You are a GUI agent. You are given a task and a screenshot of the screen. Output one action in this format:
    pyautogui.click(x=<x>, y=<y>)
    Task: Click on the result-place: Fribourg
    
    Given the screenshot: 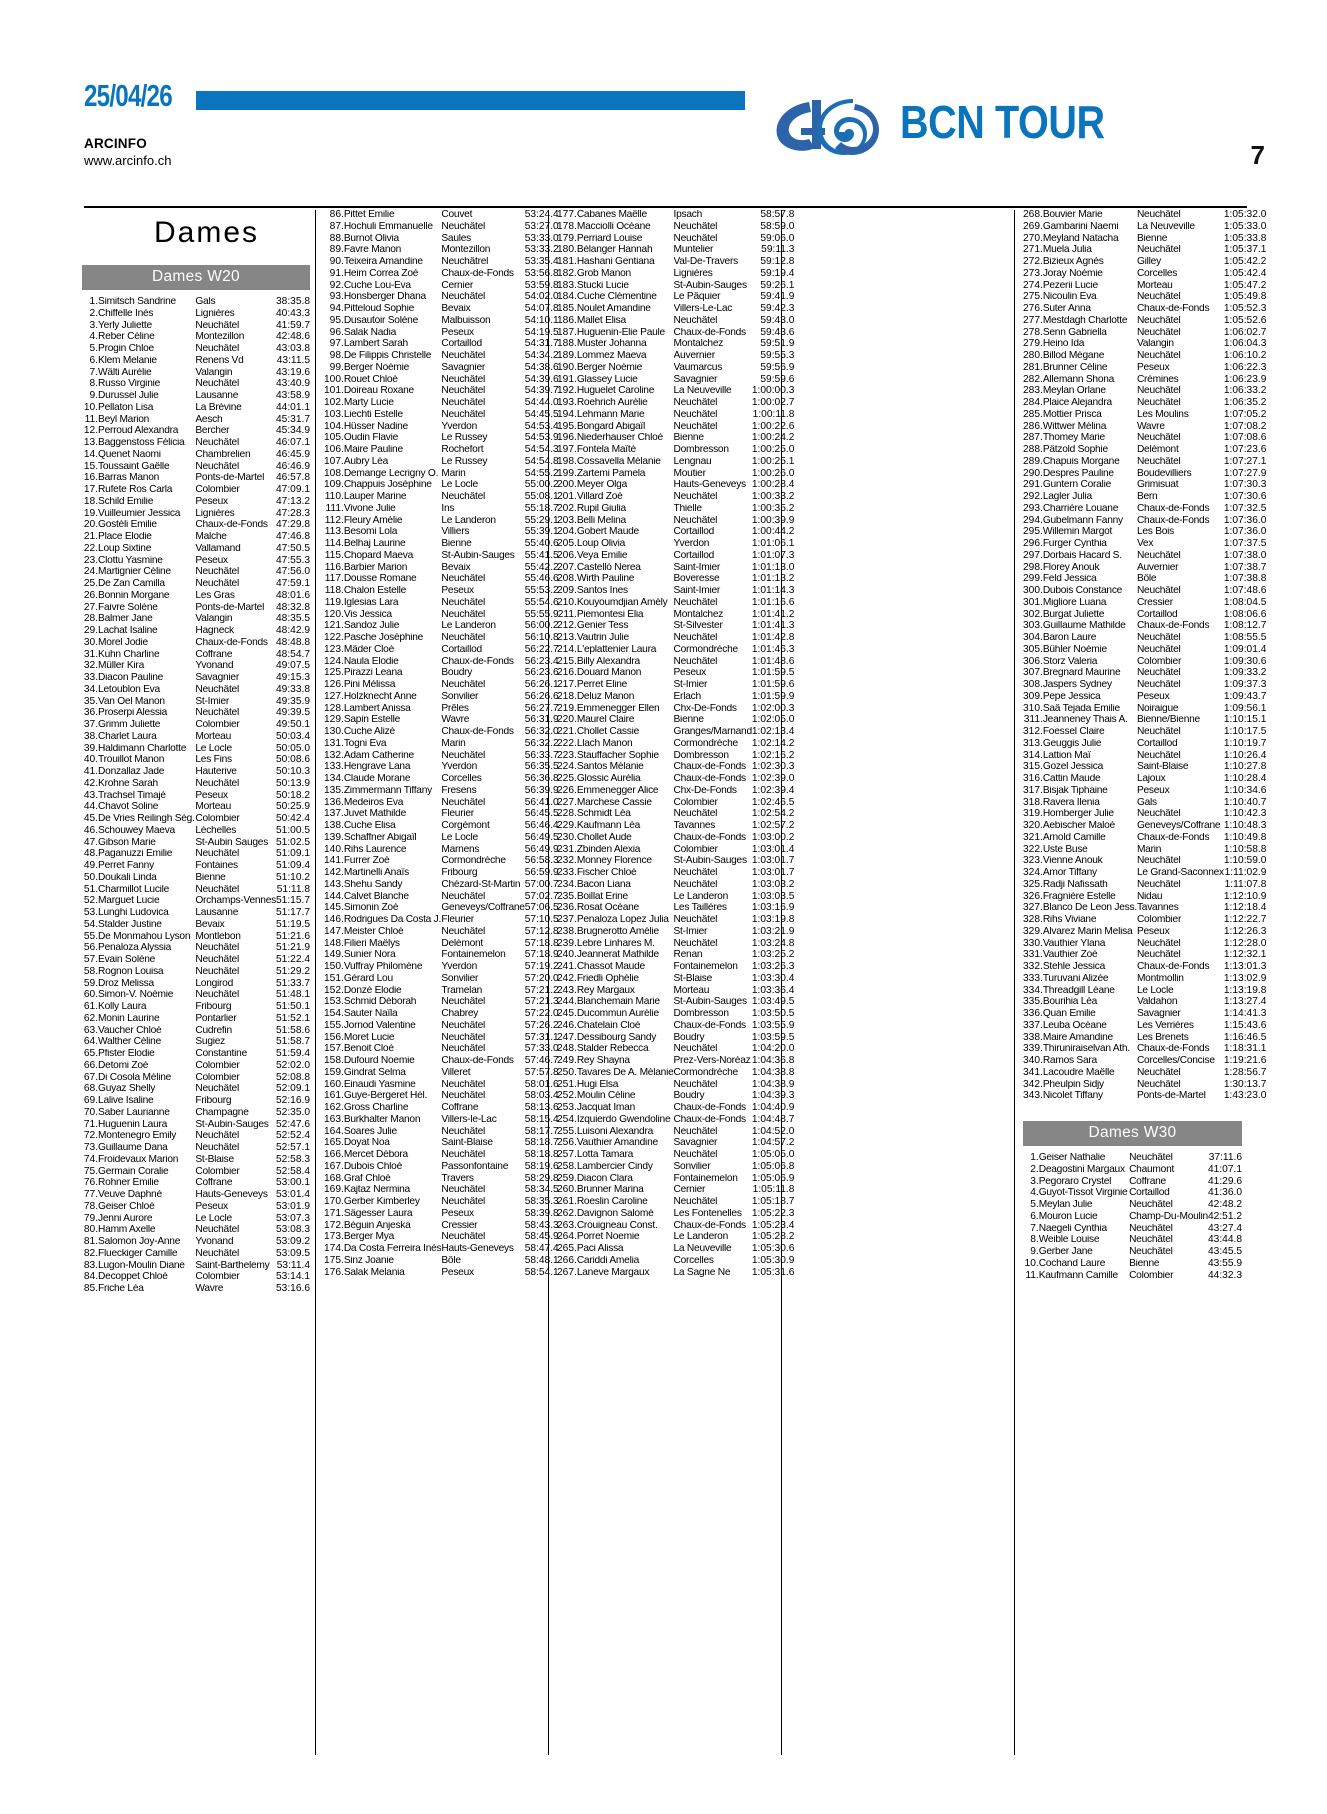 What is the action you would take?
    pyautogui.click(x=213, y=1101)
    